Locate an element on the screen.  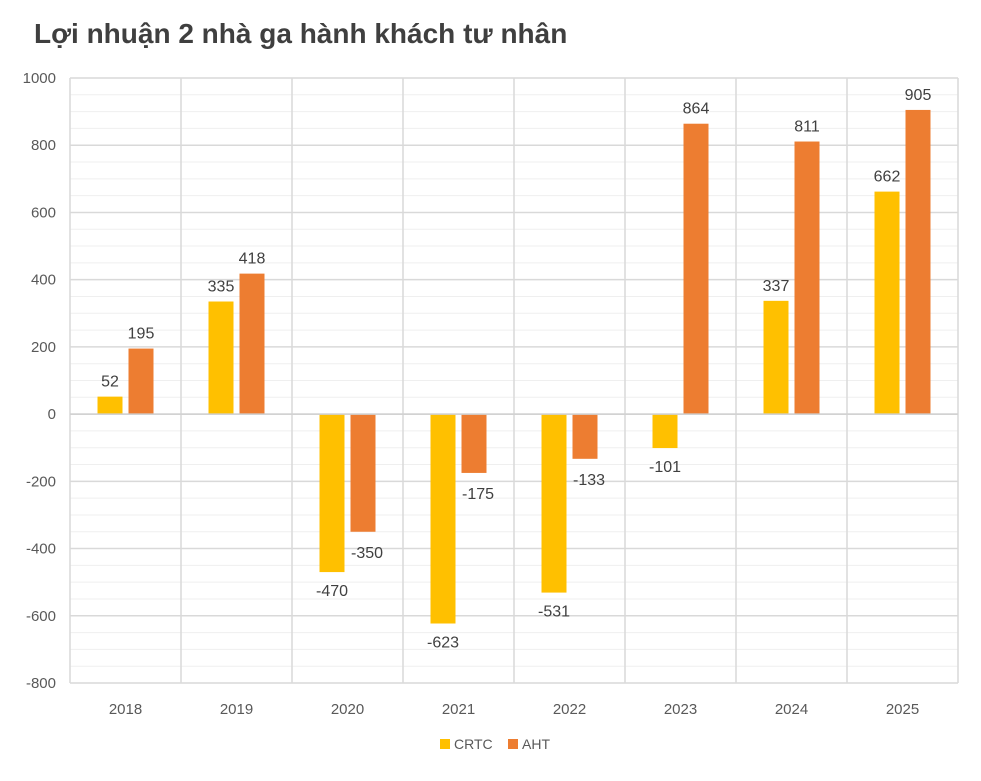
bar-crtc-2023 is located at coordinates (665, 431).